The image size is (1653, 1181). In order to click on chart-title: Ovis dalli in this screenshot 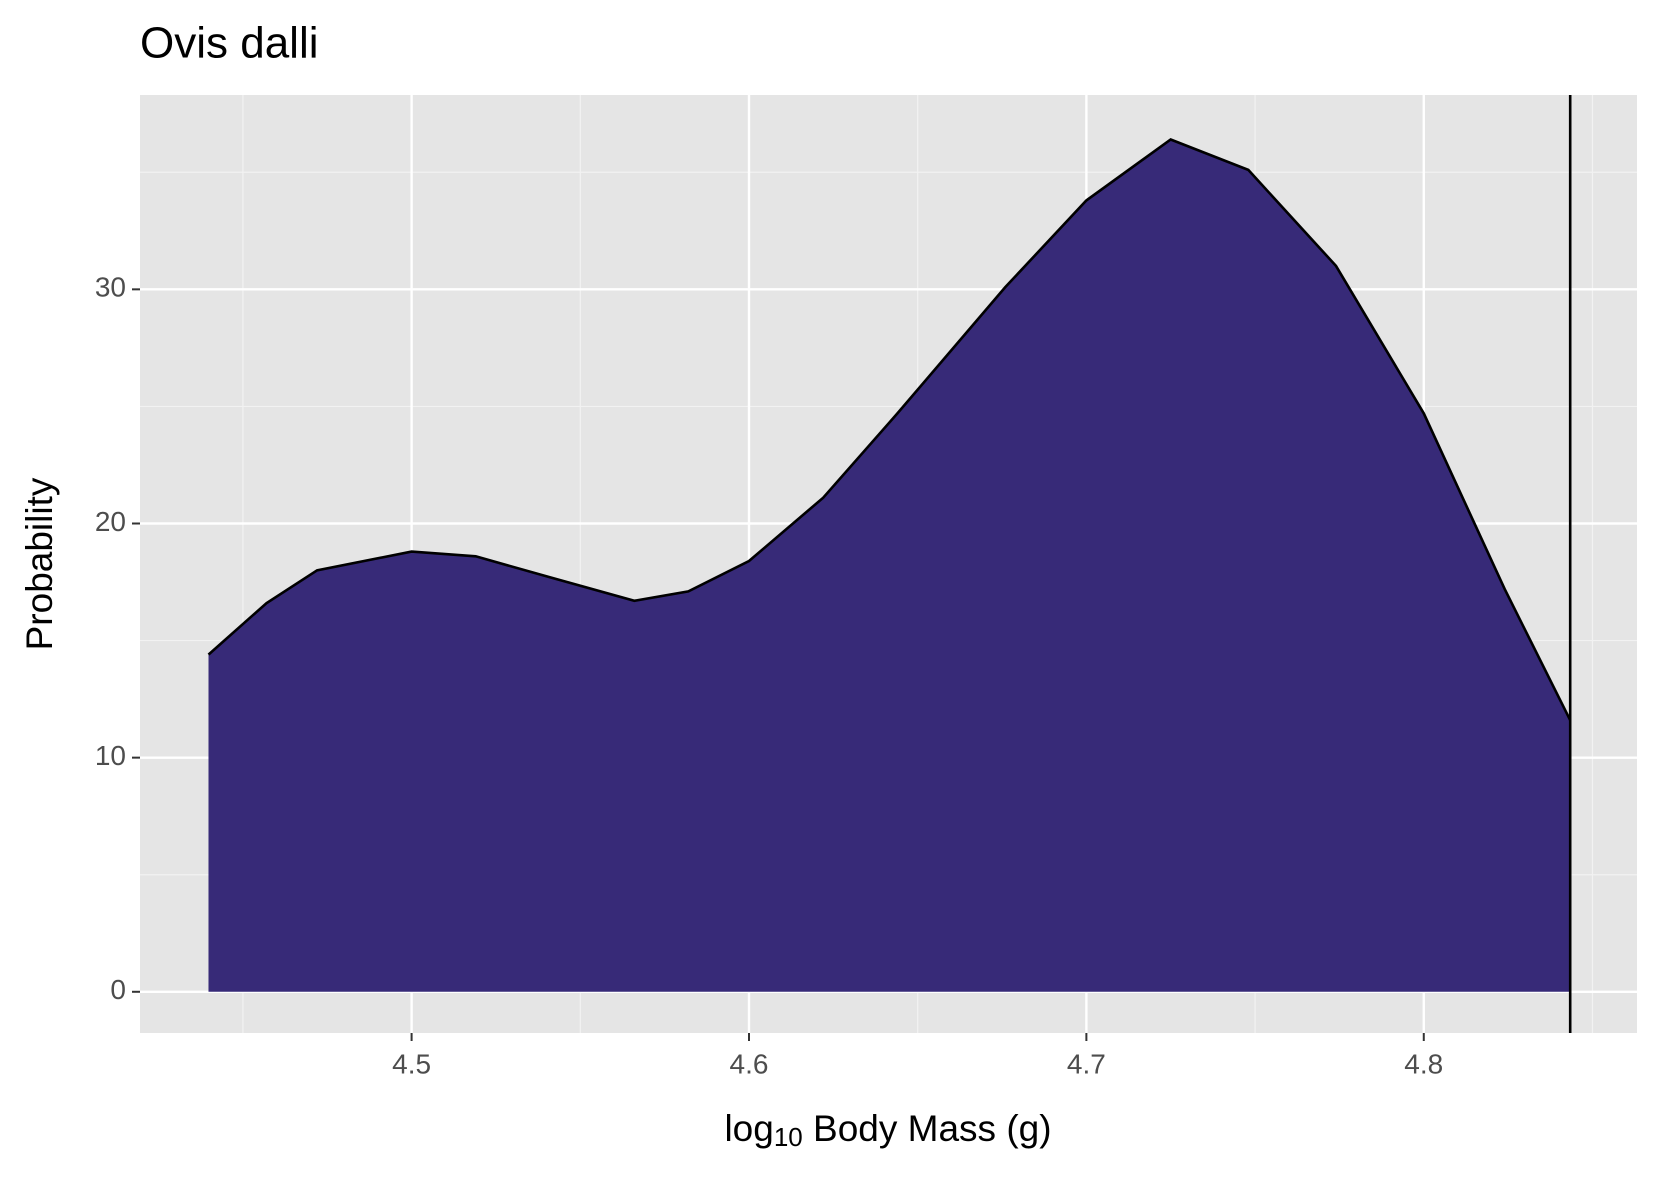, I will do `click(229, 43)`.